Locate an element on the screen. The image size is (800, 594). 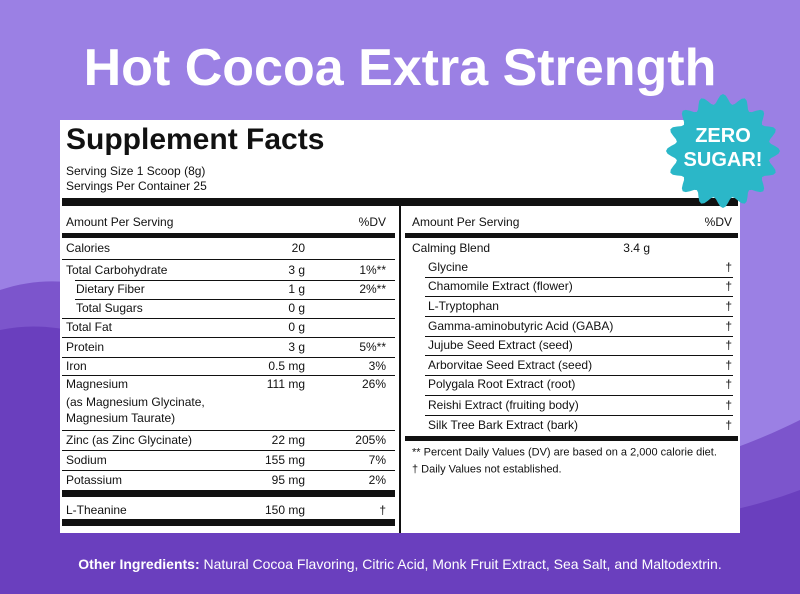
nutrient-dv: 1%** is located at coordinates (372, 270).